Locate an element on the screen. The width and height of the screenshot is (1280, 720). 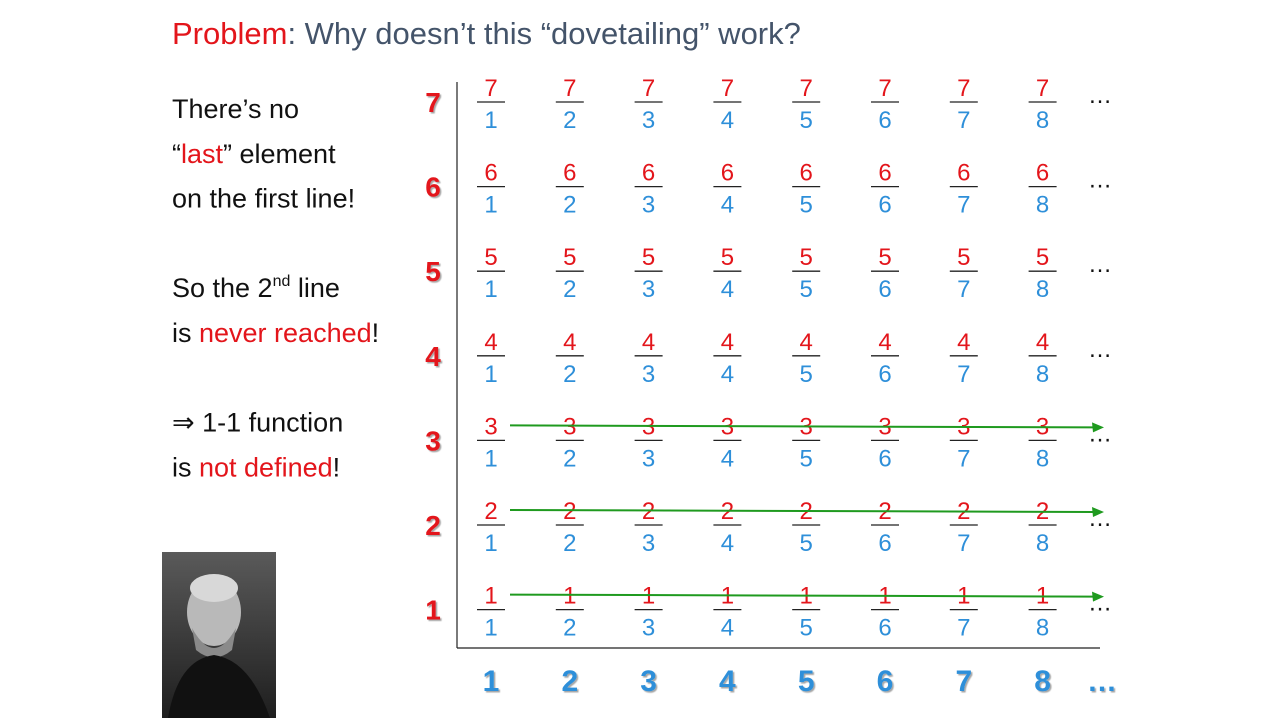
text-segment: ! is located at coordinates (337, 467).